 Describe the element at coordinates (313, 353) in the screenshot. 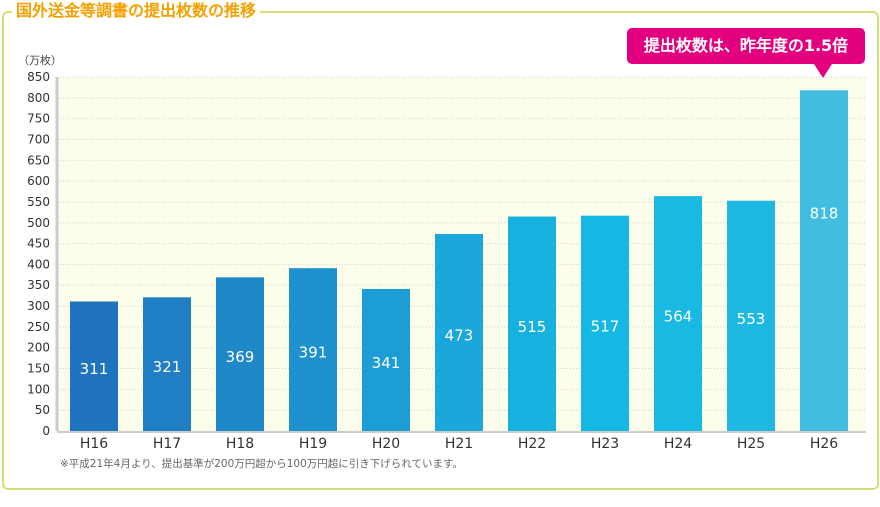

I see `data-label: 391` at that location.